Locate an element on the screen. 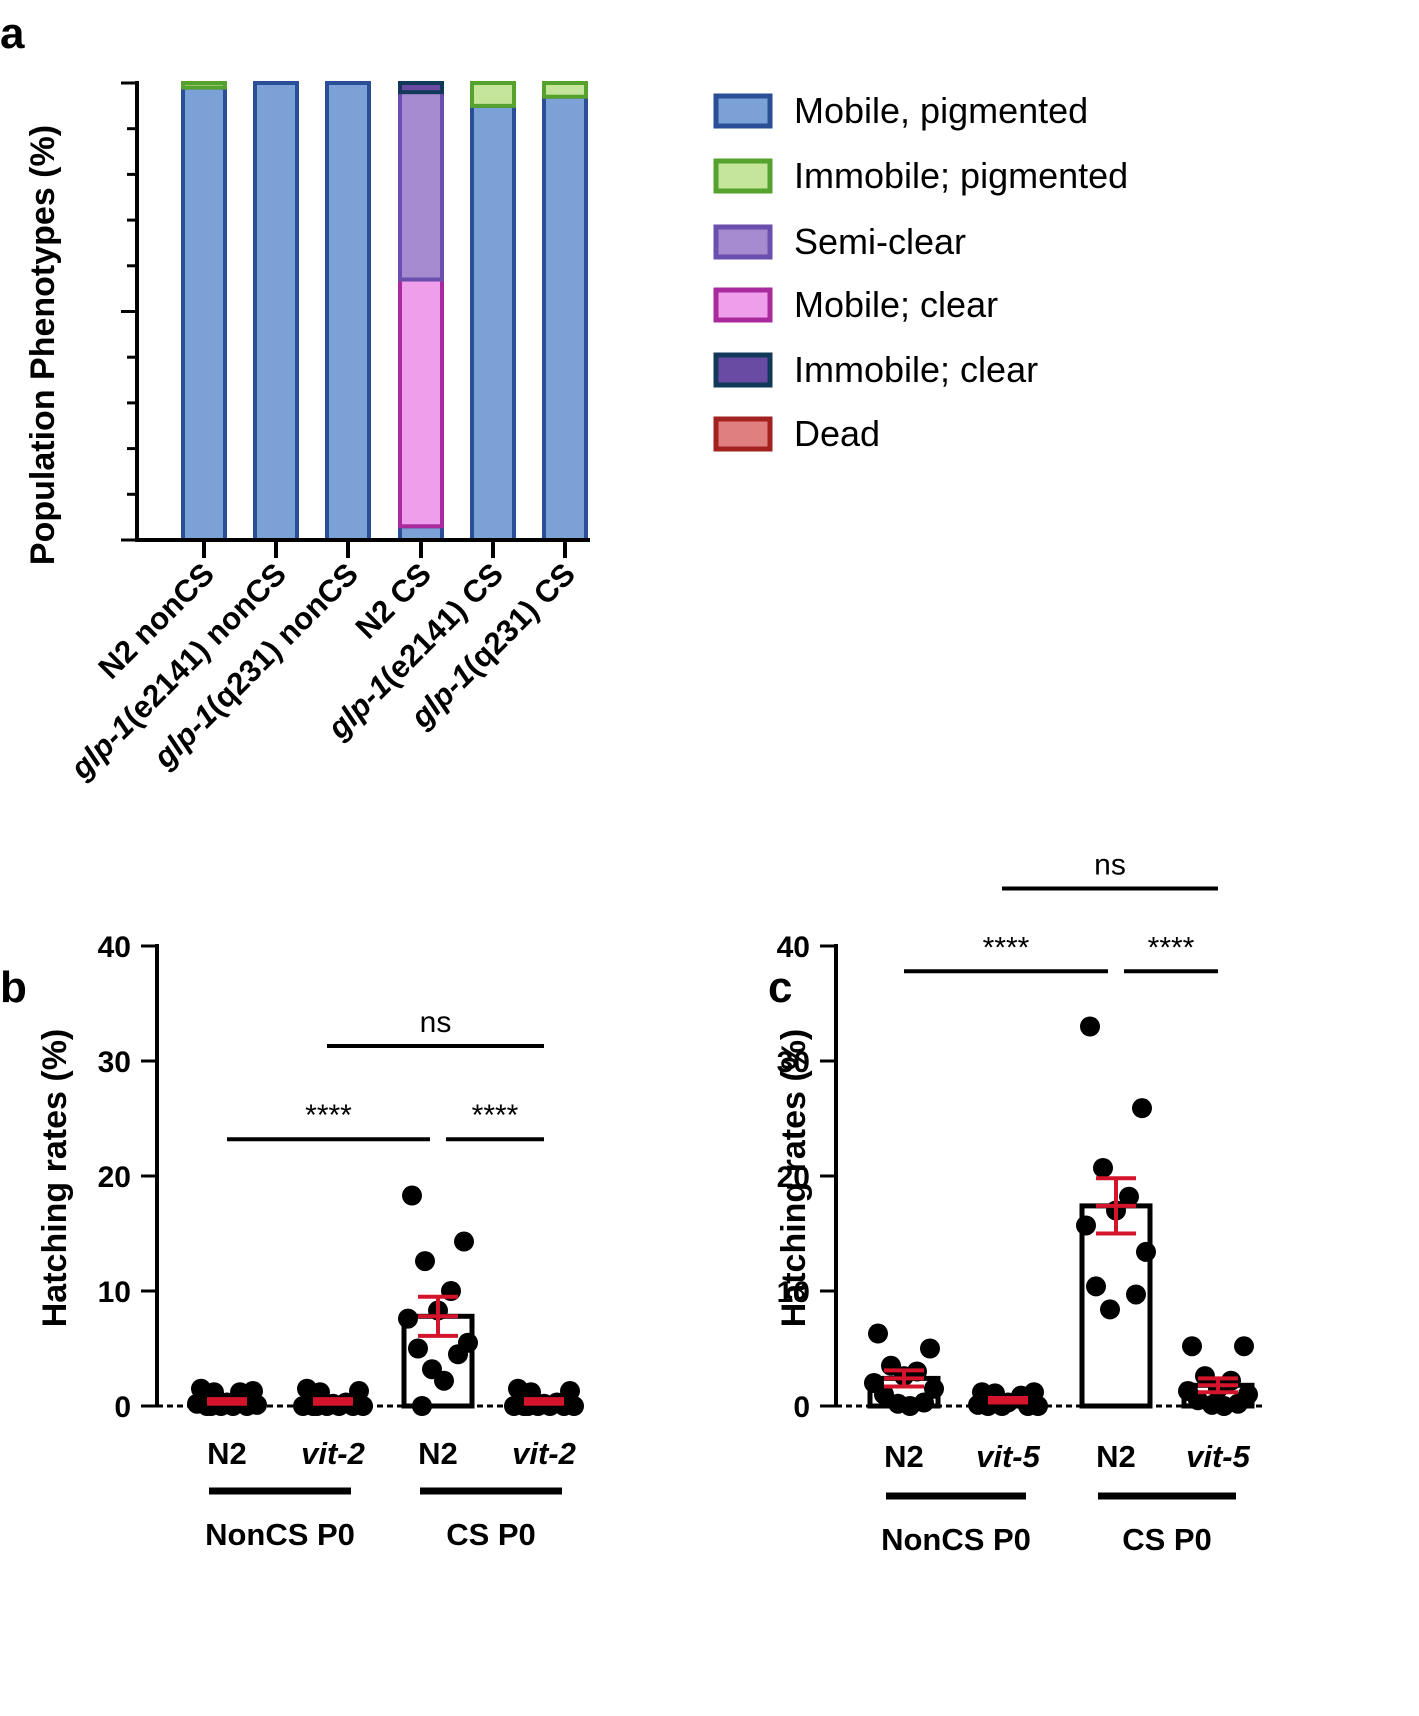  panel-c-y-axis-label: Hatching rates (%) is located at coordinates (794, 1178).